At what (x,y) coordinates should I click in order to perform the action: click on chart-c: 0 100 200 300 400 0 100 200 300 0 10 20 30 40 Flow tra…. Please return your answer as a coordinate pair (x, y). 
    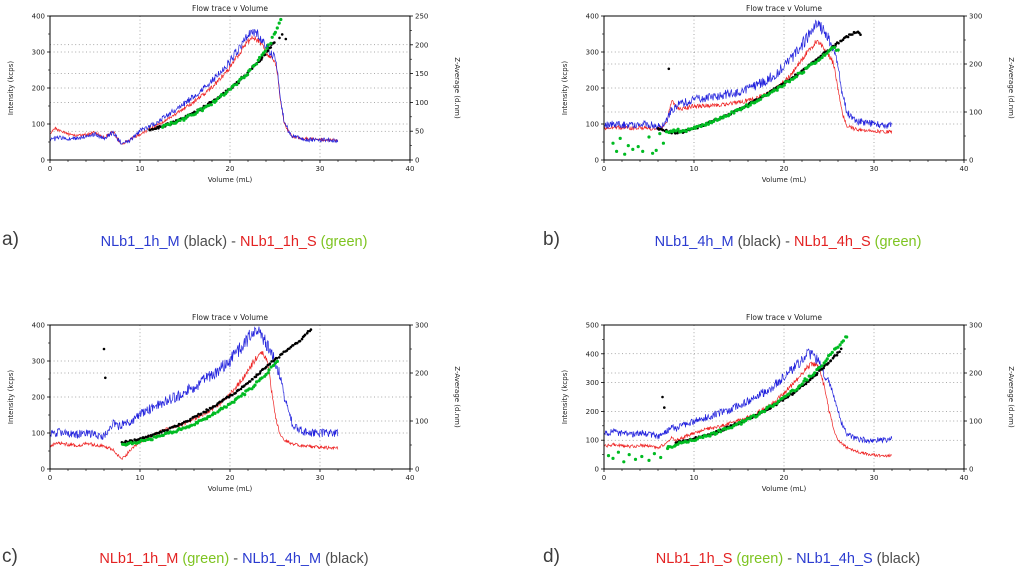
    Looking at the image, I should click on (234, 403).